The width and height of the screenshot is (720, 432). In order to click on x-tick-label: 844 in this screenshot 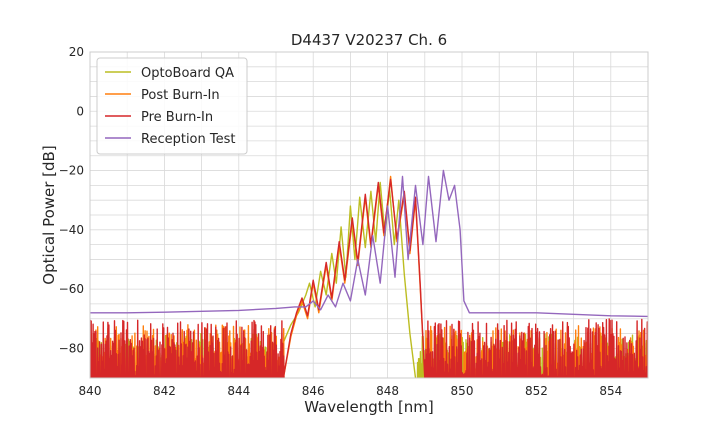, I will do `click(238, 391)`.